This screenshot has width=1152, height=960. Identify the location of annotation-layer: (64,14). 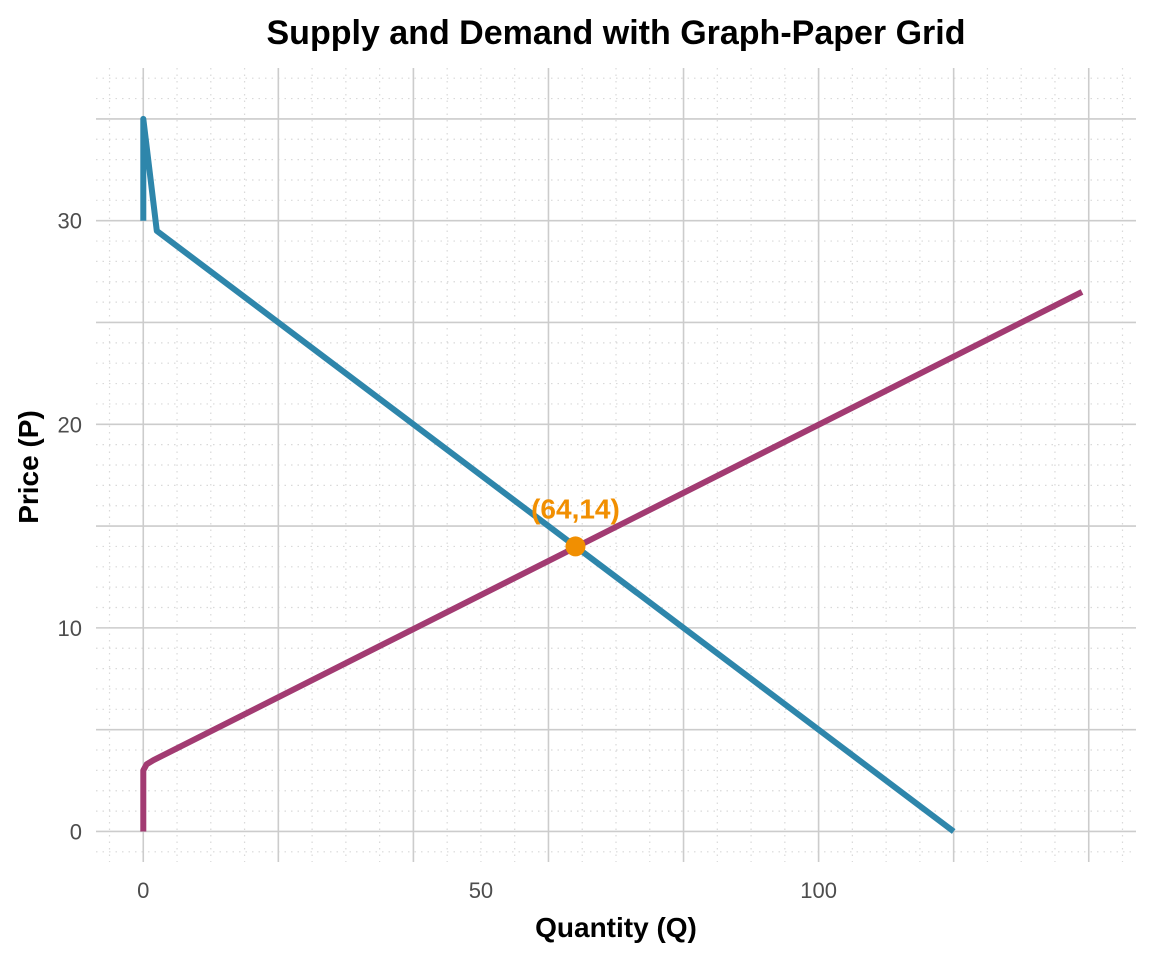
(575, 525).